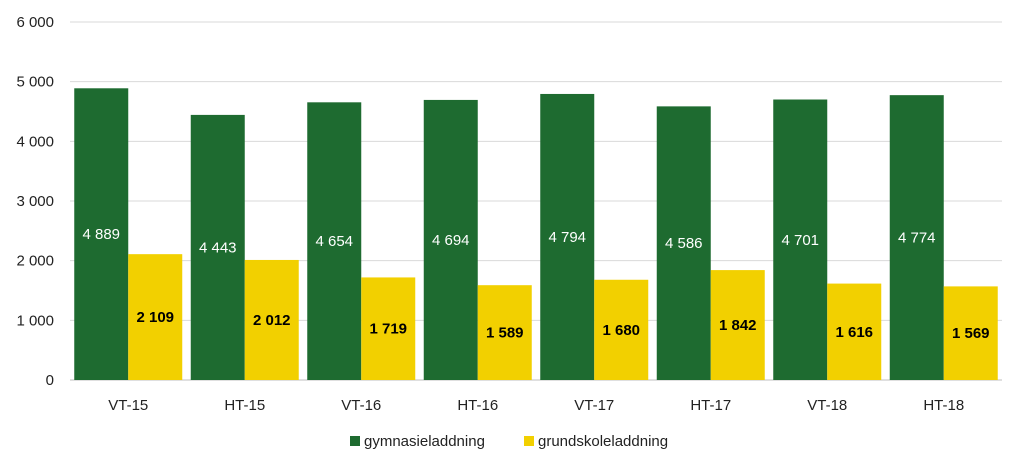 The height and width of the screenshot is (472, 1024). I want to click on y-tick-label: 4 000, so click(35, 141).